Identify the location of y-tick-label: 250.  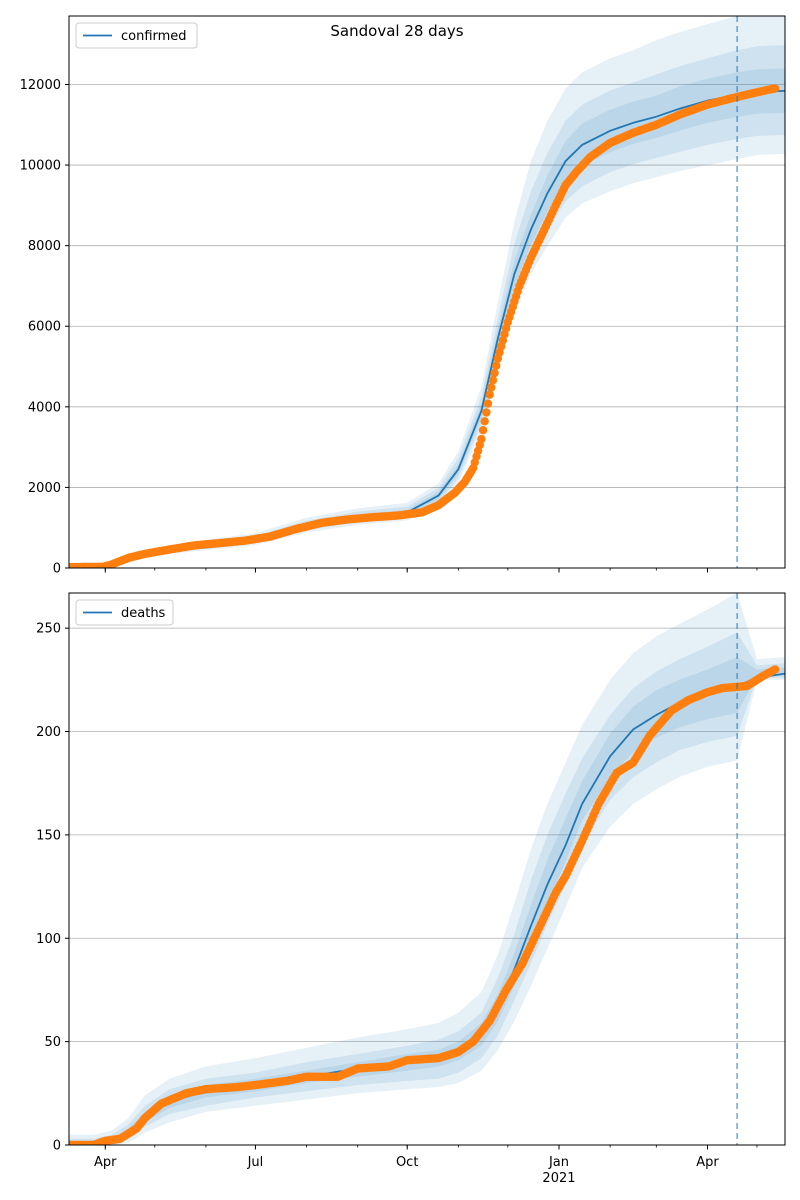
(48, 629).